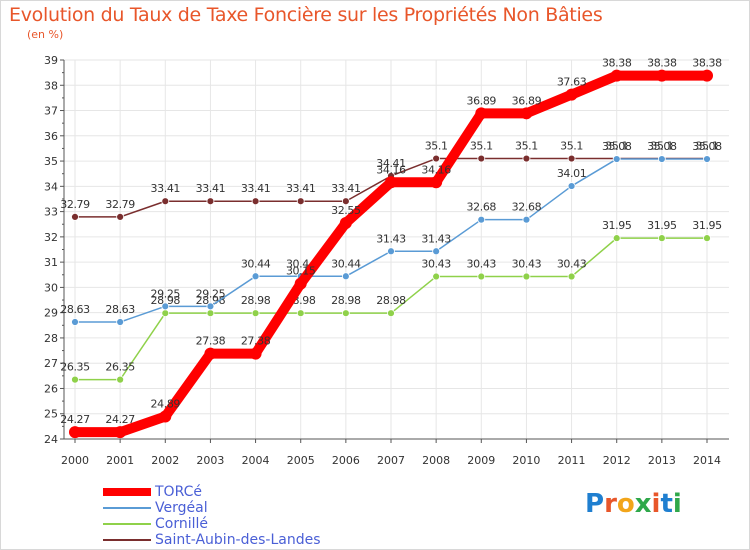 This screenshot has height=550, width=750. What do you see at coordinates (233, 508) in the screenshot?
I see `legend-item-vergeal: Vergéal` at bounding box center [233, 508].